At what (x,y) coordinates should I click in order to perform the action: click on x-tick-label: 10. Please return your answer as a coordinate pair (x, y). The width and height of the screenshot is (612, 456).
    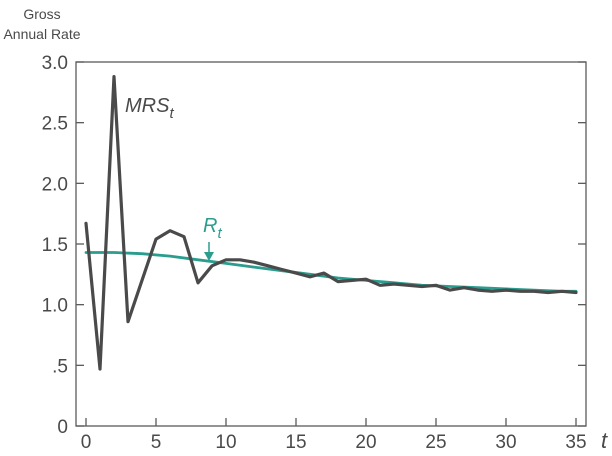
    Looking at the image, I should click on (225, 441).